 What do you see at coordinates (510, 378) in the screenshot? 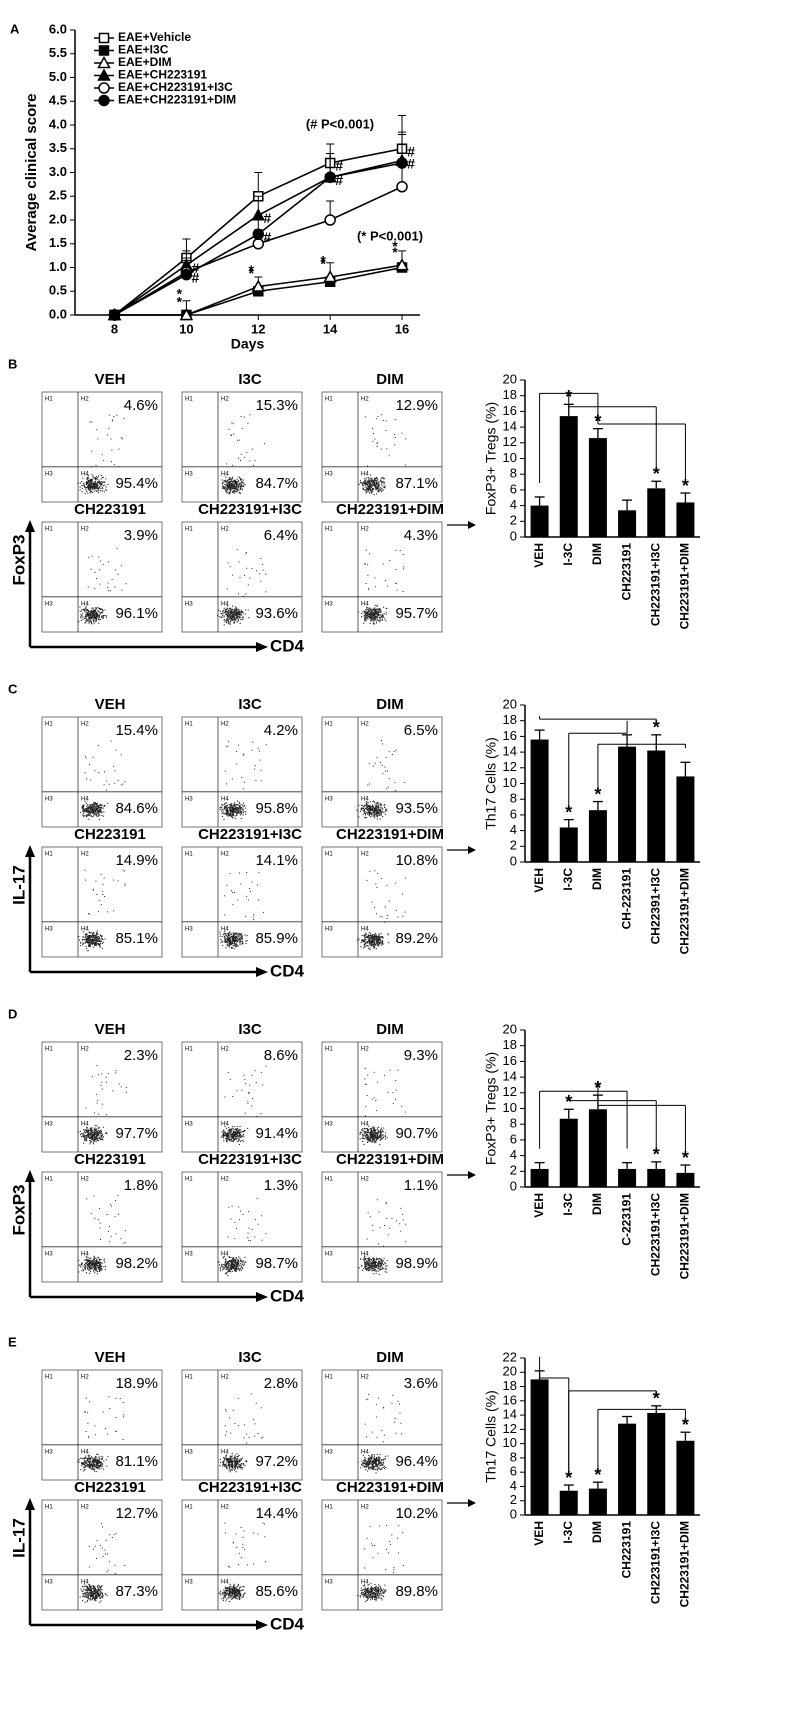
I see `y-tick-label: 20` at bounding box center [510, 378].